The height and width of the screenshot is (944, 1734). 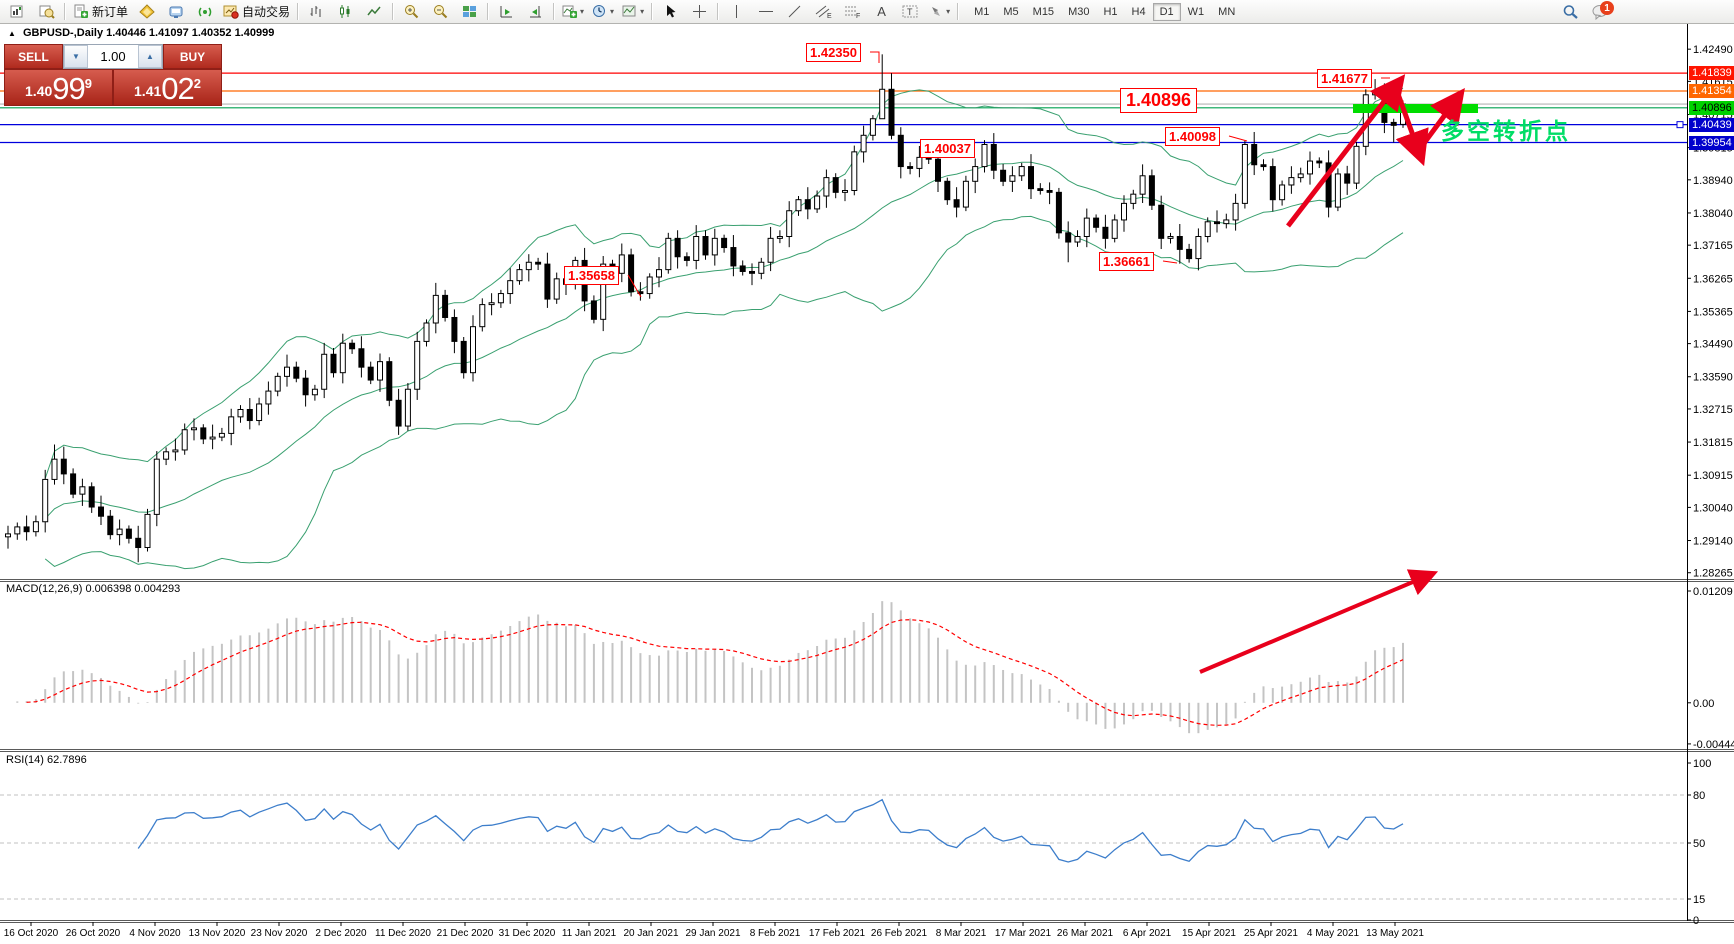 What do you see at coordinates (1506, 131) in the screenshot?
I see `chinese-annotation-text: 多空转折点` at bounding box center [1506, 131].